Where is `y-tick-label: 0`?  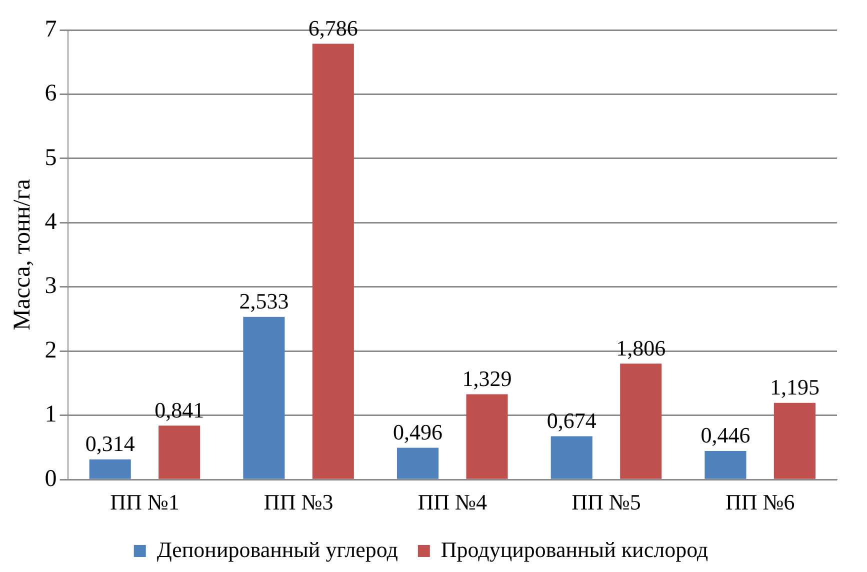 y-tick-label: 0 is located at coordinates (50, 479).